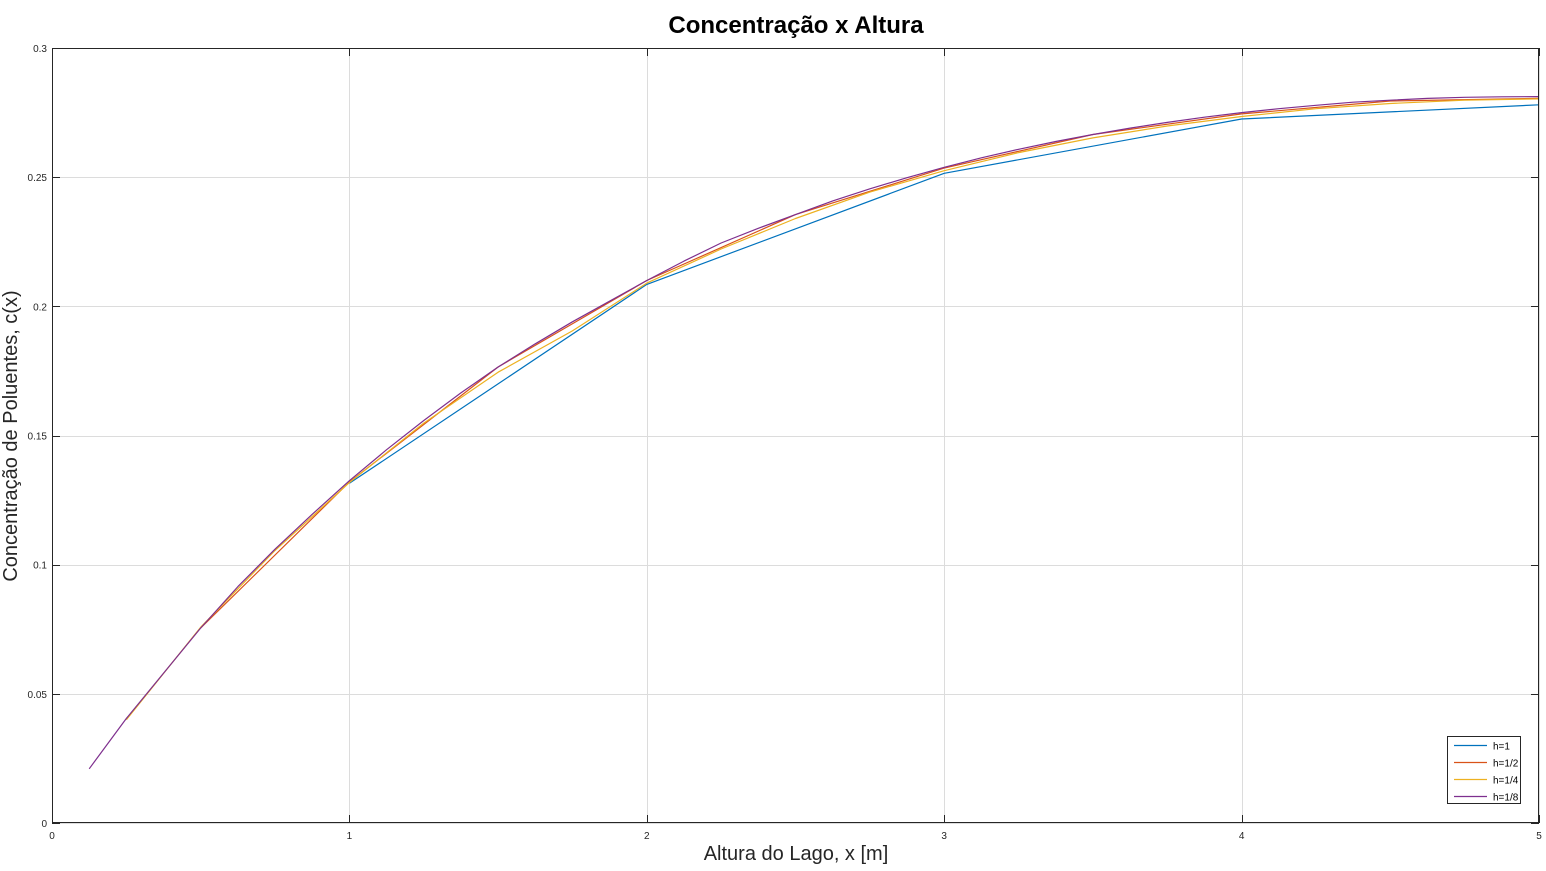 The height and width of the screenshot is (871, 1546). What do you see at coordinates (1506, 781) in the screenshot?
I see `legend-label: h=1/4` at bounding box center [1506, 781].